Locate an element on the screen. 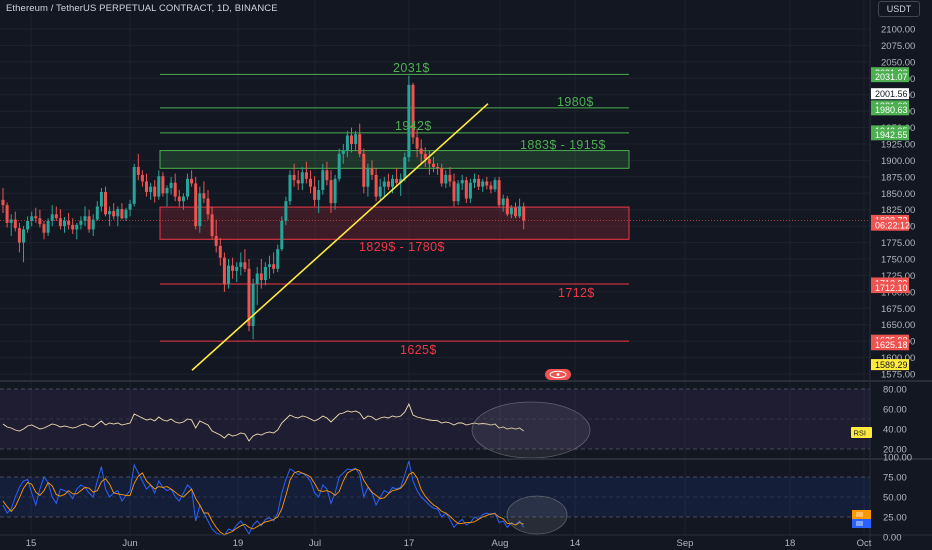 The height and width of the screenshot is (550, 932). price-tick: 1750.00 is located at coordinates (898, 260).